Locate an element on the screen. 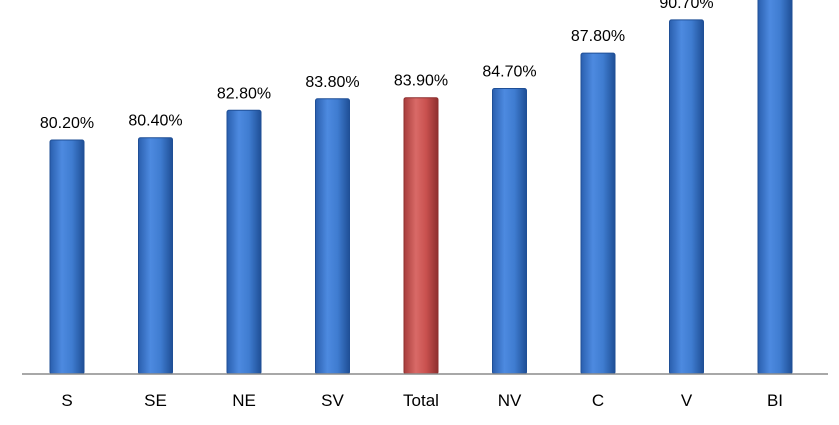 This screenshot has height=425, width=839. x-tick-label-sv: SV is located at coordinates (332, 400).